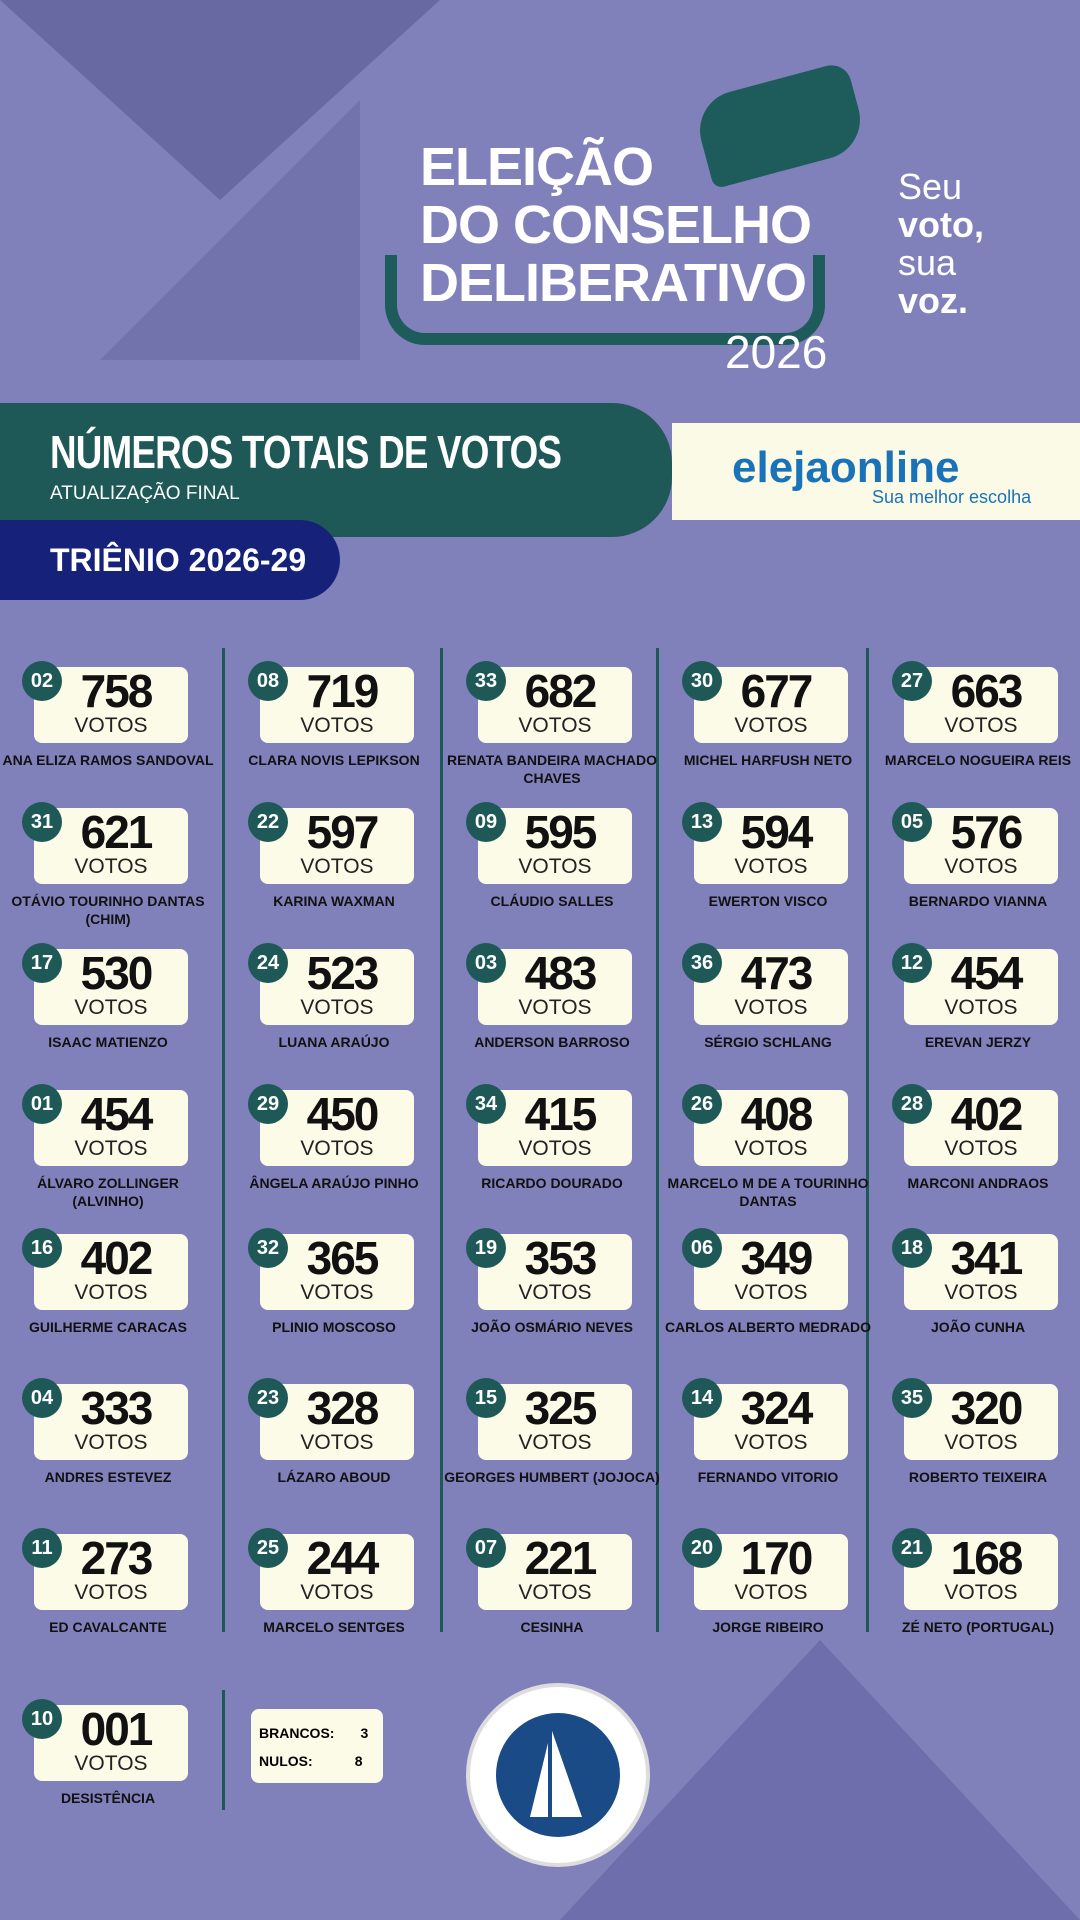 The height and width of the screenshot is (1920, 1080). I want to click on vote-box: 320 VOTOS, so click(981, 1422).